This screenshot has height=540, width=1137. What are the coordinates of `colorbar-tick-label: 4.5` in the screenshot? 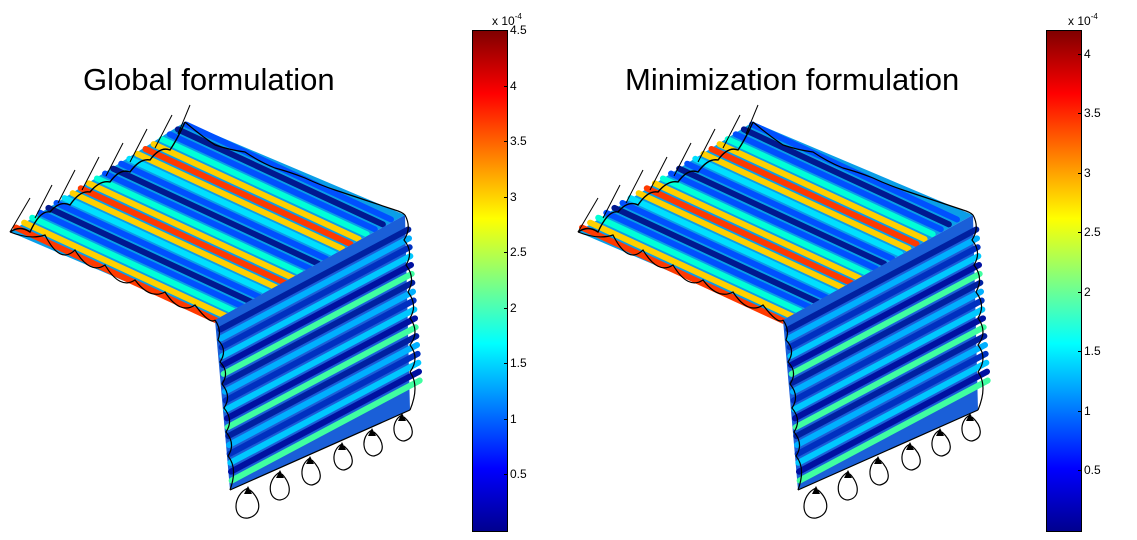 It's located at (518, 30).